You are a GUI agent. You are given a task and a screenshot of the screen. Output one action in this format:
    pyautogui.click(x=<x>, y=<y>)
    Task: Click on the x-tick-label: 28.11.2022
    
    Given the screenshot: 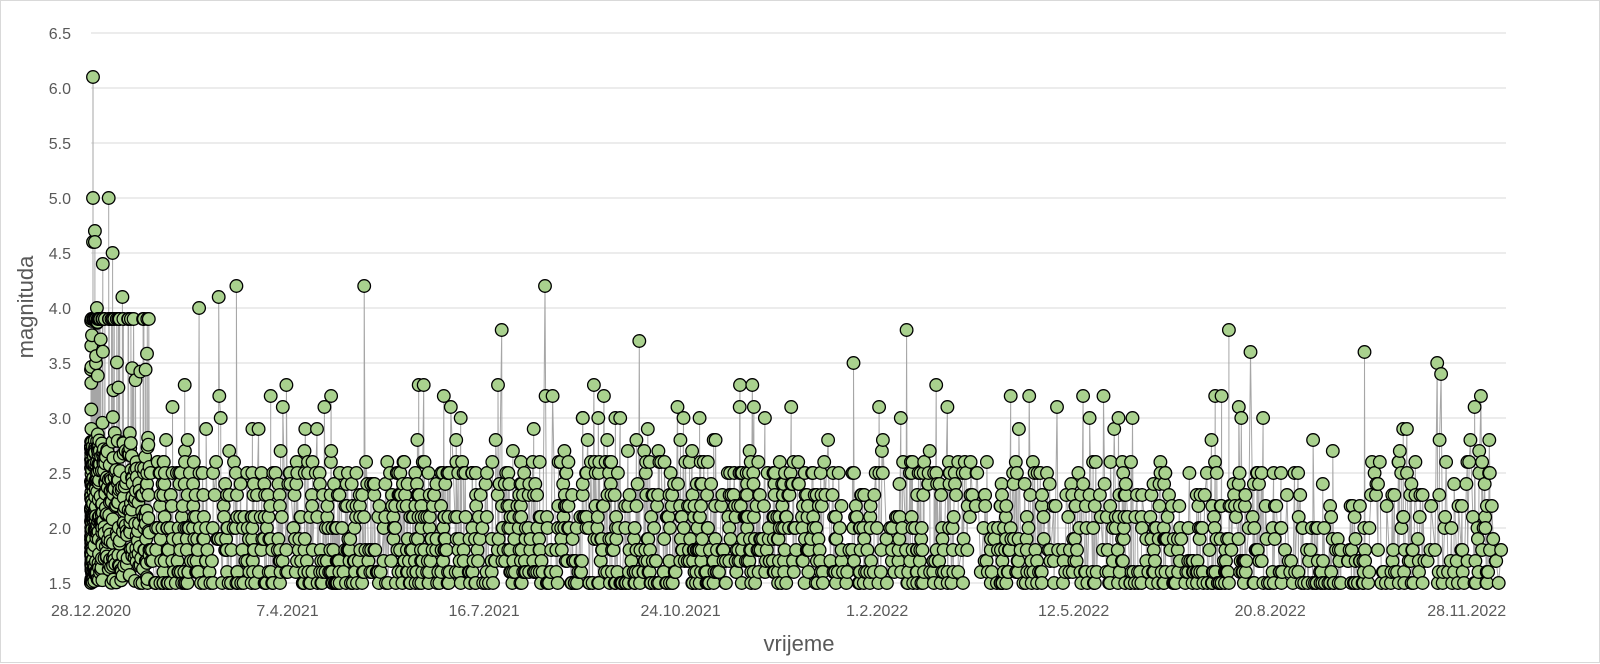 What is the action you would take?
    pyautogui.click(x=1466, y=611)
    